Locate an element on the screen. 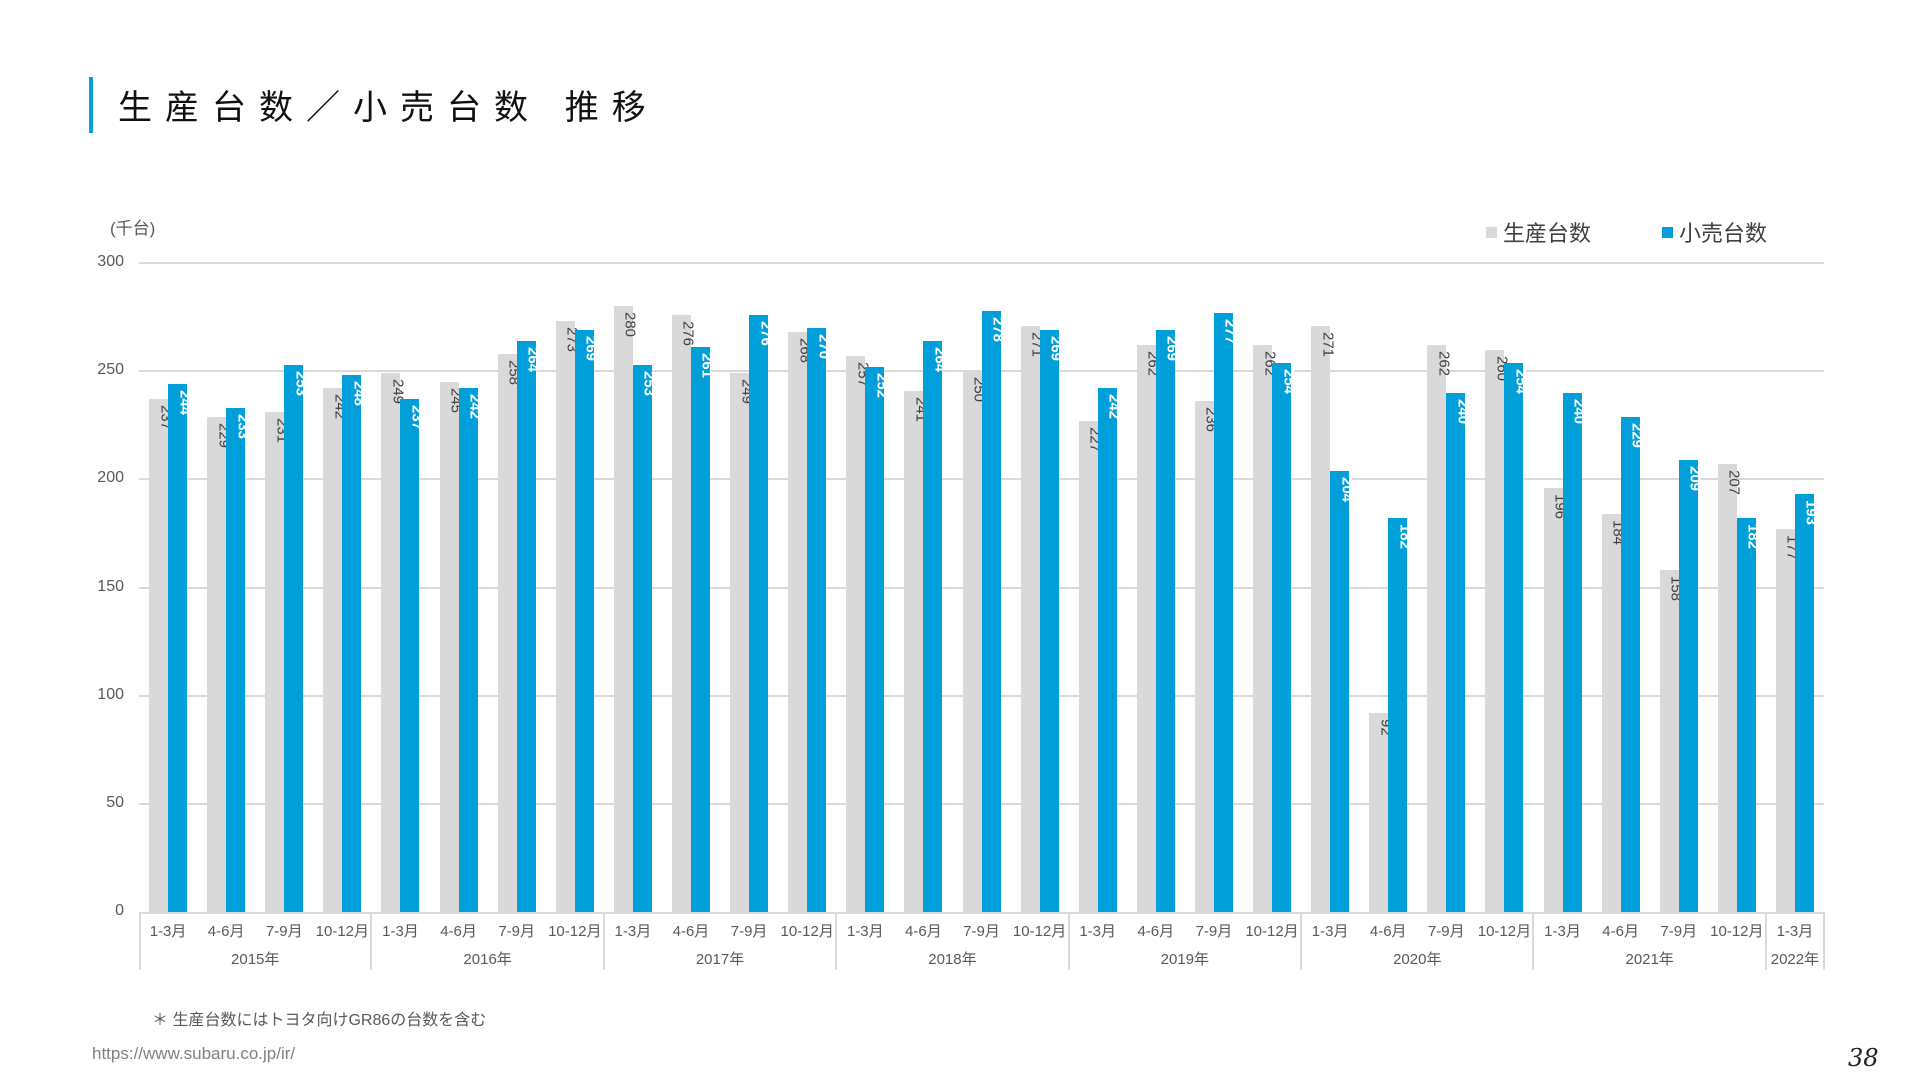 The width and height of the screenshot is (1920, 1080). bar-retail: 264 is located at coordinates (529, 626).